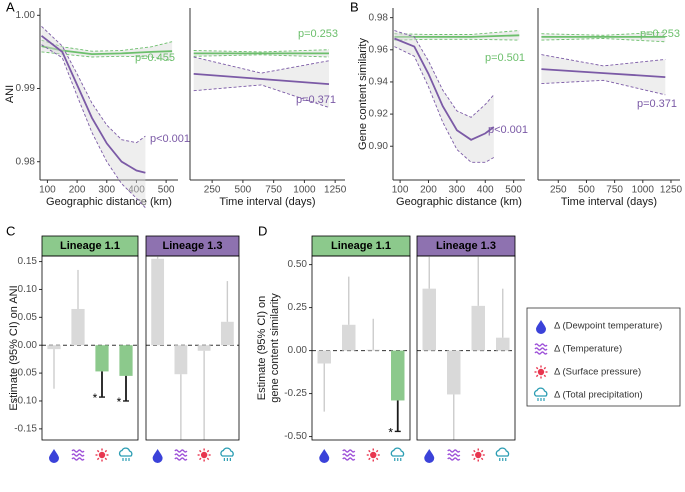  I want to click on x-tick-label: 1000, so click(304, 190).